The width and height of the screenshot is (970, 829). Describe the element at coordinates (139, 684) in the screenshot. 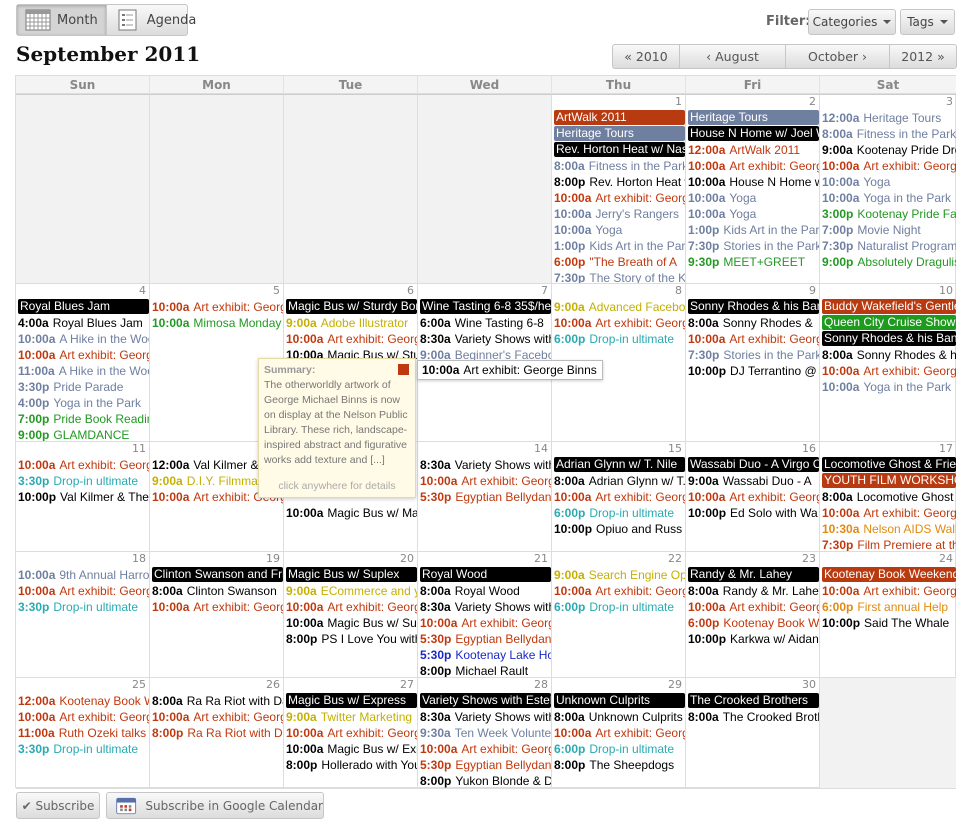

I see `day-number: 25` at that location.